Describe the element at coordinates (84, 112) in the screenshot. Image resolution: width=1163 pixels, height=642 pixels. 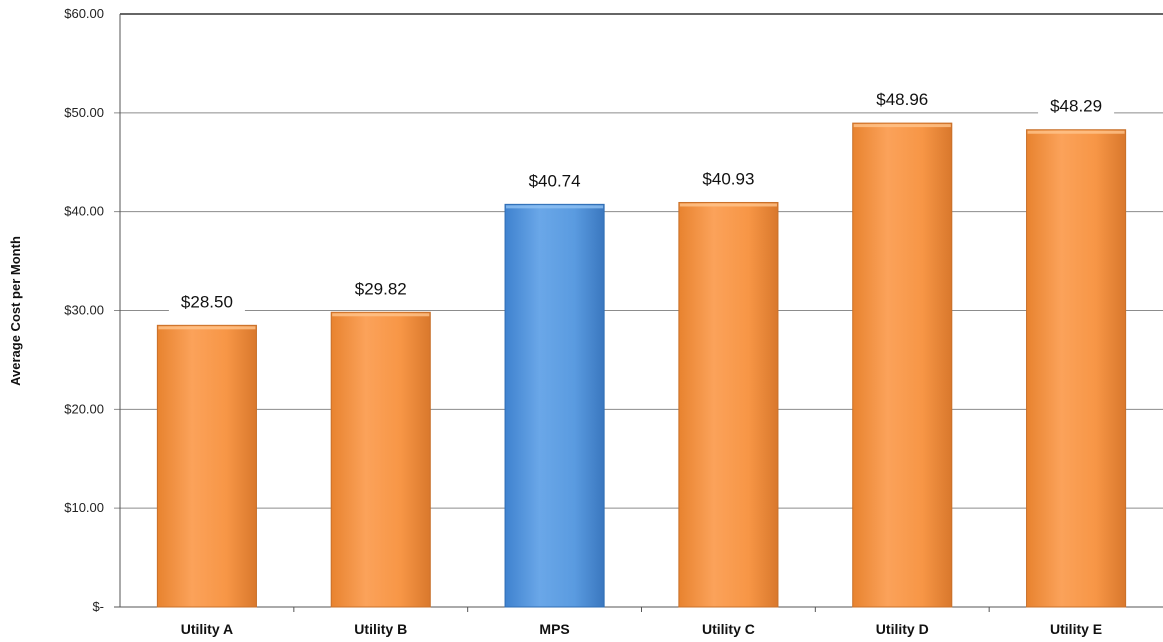
I see `y-tick-label: $50.00` at that location.